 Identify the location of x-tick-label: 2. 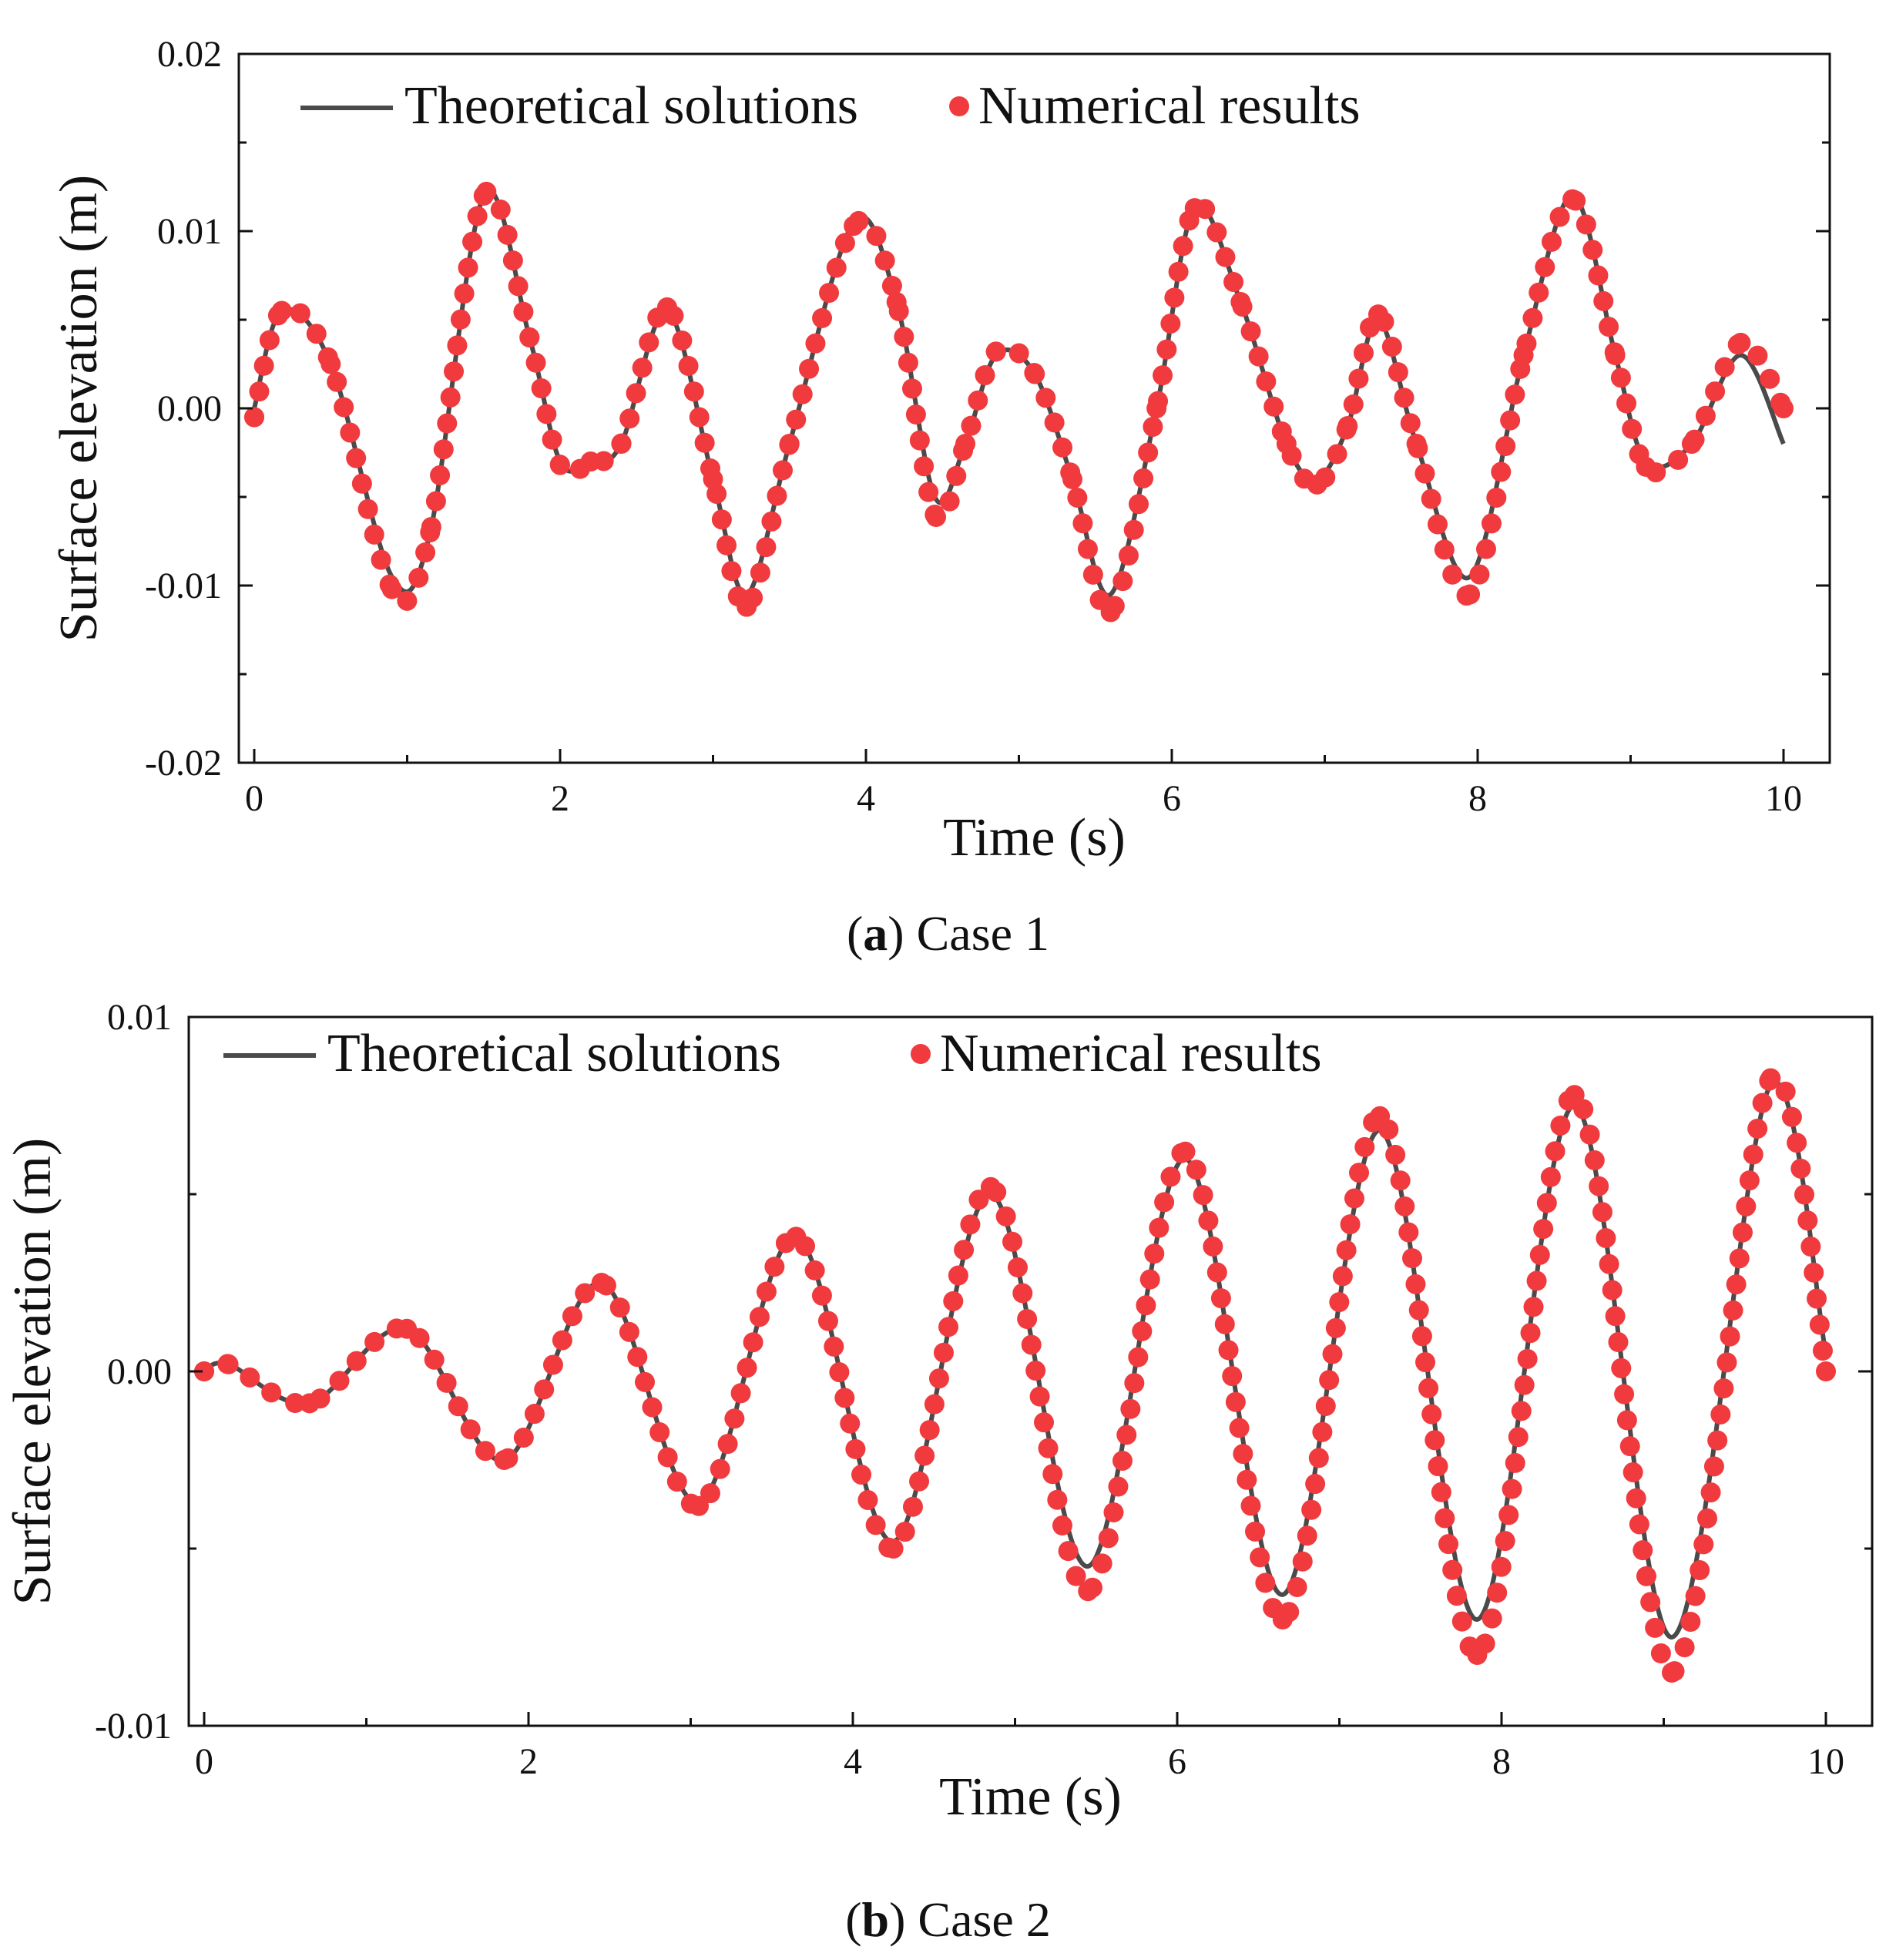
(560, 799).